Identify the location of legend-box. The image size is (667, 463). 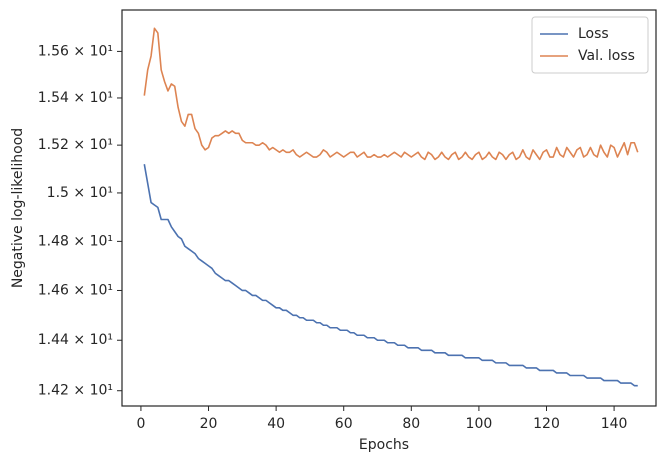
(590, 45).